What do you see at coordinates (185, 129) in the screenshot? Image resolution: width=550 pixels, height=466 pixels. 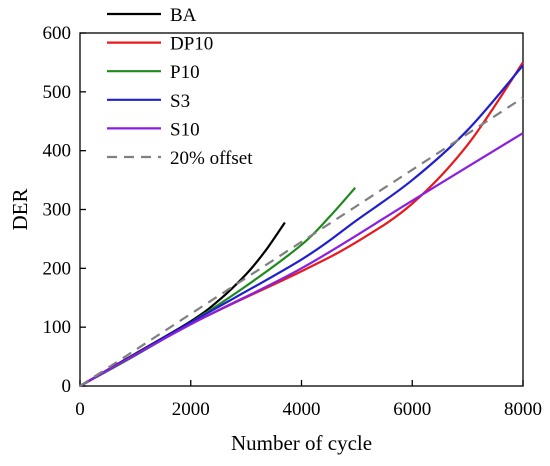 I see `legend-label-s10: S10` at bounding box center [185, 129].